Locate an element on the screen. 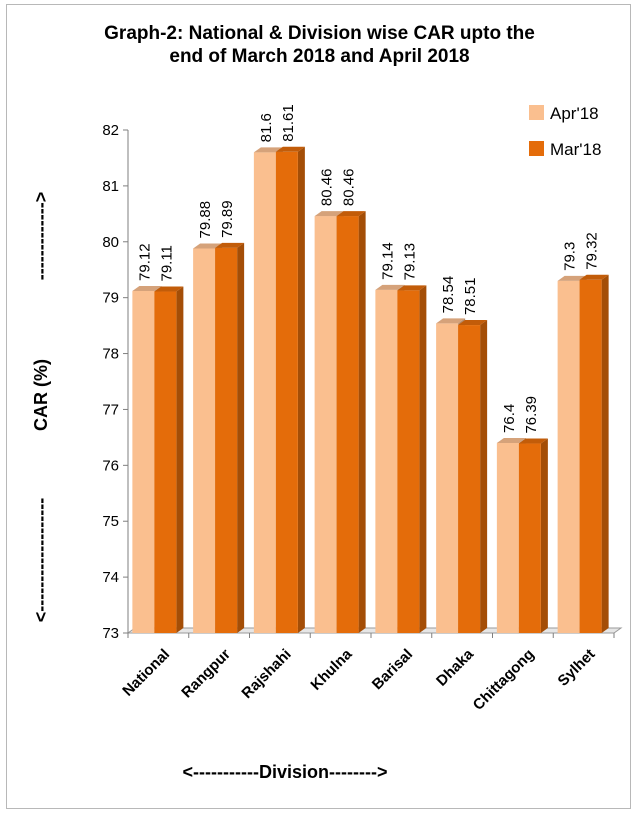 The width and height of the screenshot is (639, 815). data-label: 79.13 is located at coordinates (409, 262).